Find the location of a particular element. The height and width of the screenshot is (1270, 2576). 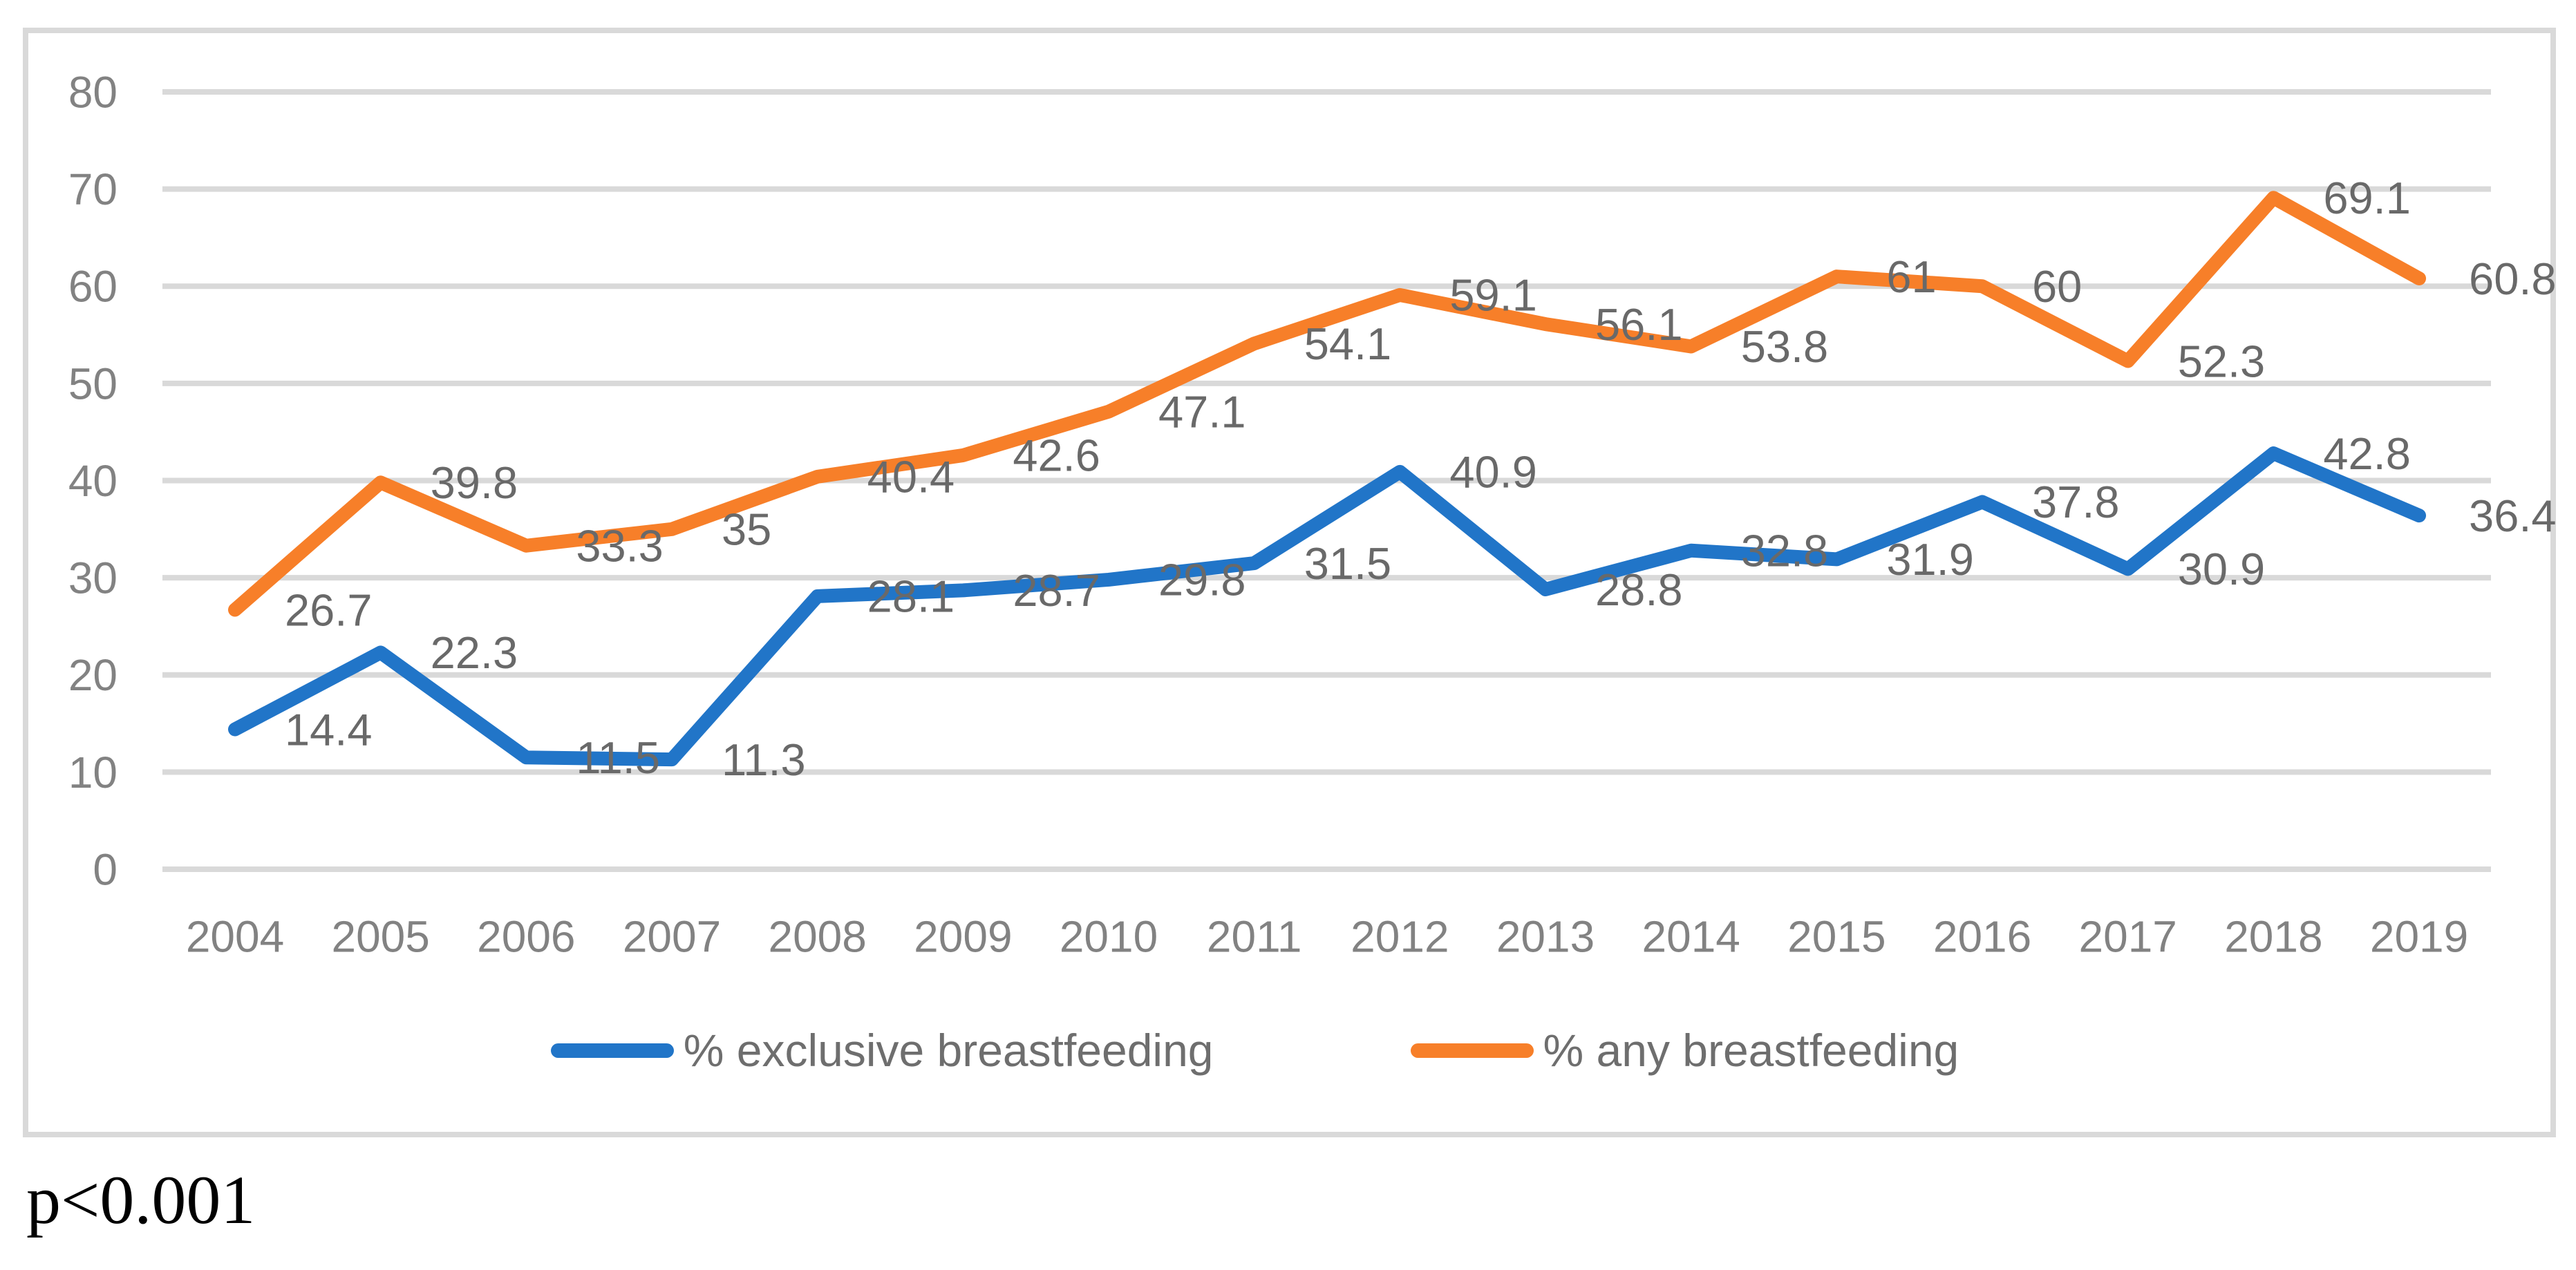

legend-item: % any breastfeeding is located at coordinates (1684, 1051).